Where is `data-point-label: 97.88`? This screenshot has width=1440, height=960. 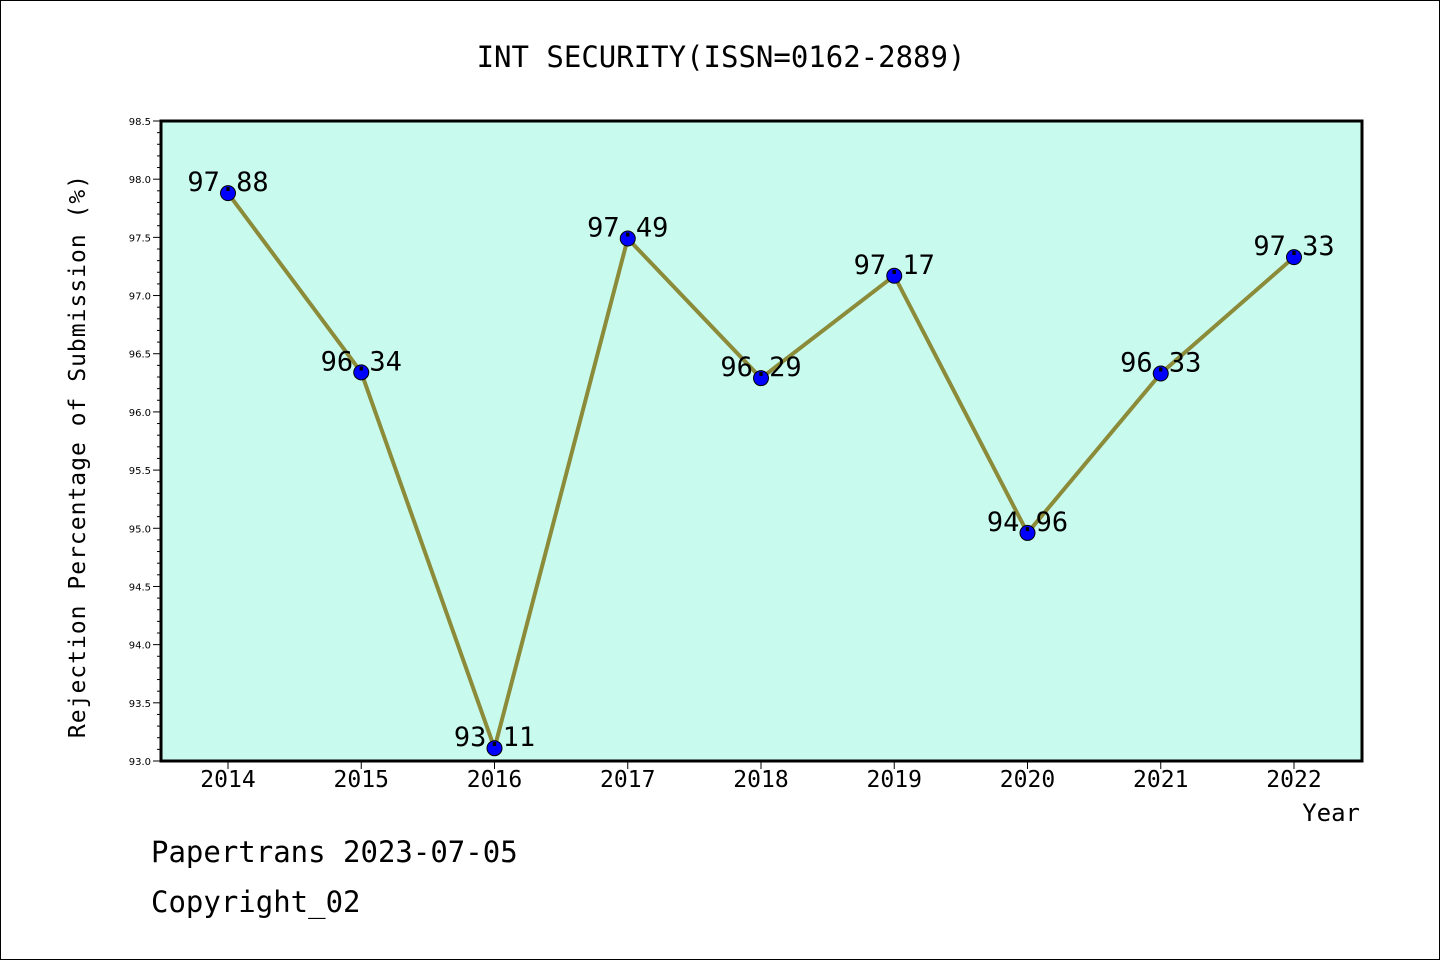
data-point-label: 97.88 is located at coordinates (227, 182).